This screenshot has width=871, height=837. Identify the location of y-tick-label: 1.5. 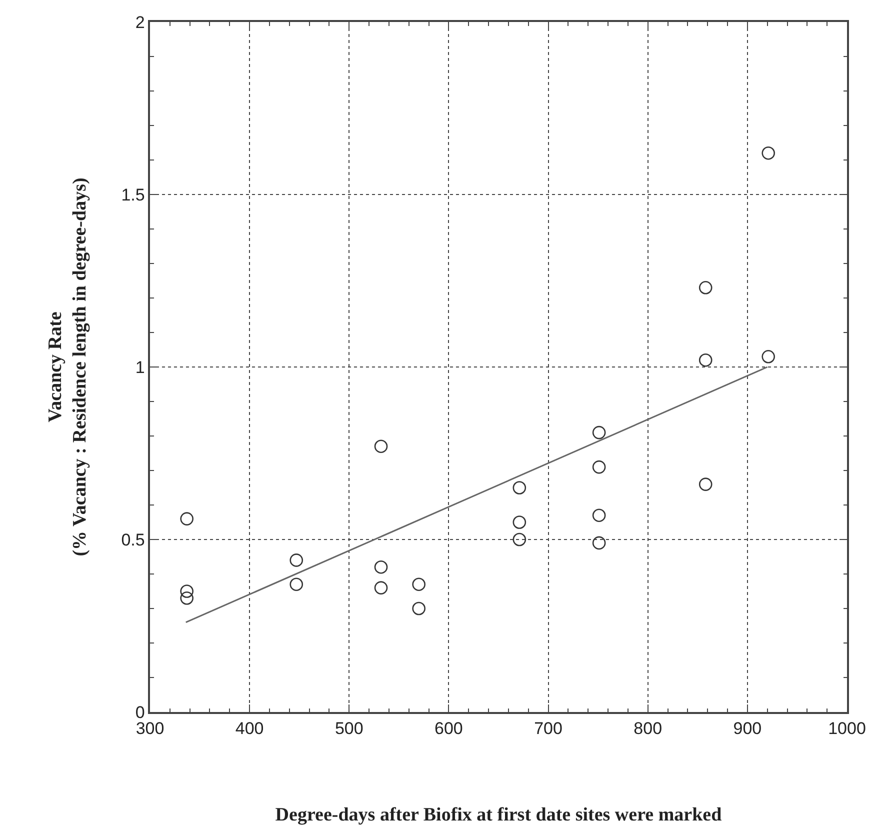
(133, 194).